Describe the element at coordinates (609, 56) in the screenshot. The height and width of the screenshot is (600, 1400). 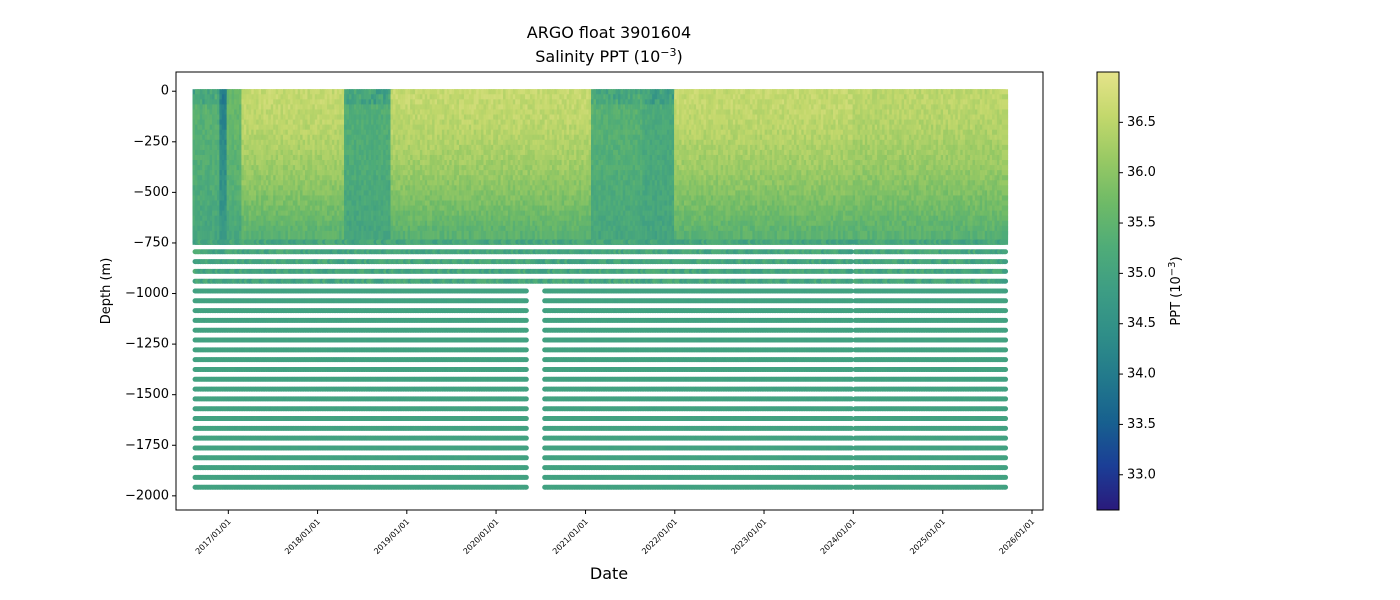
I see `chart-subtitle: Salinity PPT (10−3)` at that location.